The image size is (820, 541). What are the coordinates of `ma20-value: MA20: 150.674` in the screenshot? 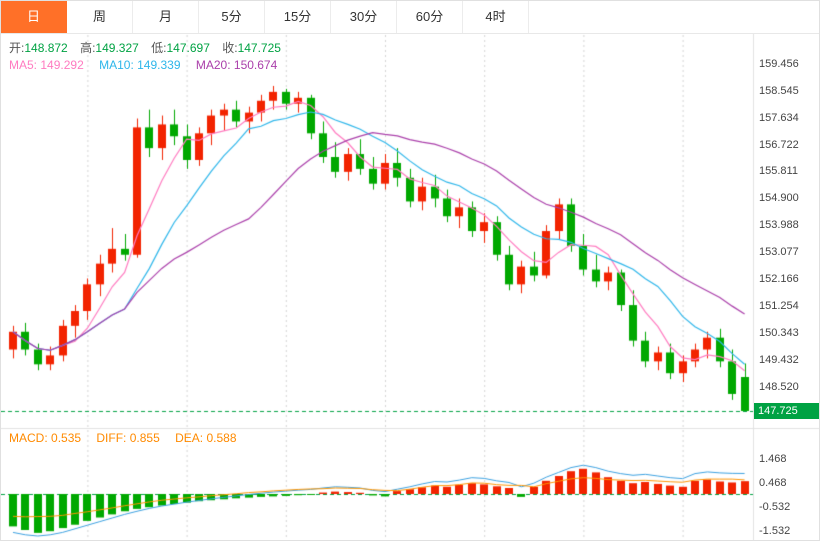 It's located at (236, 65).